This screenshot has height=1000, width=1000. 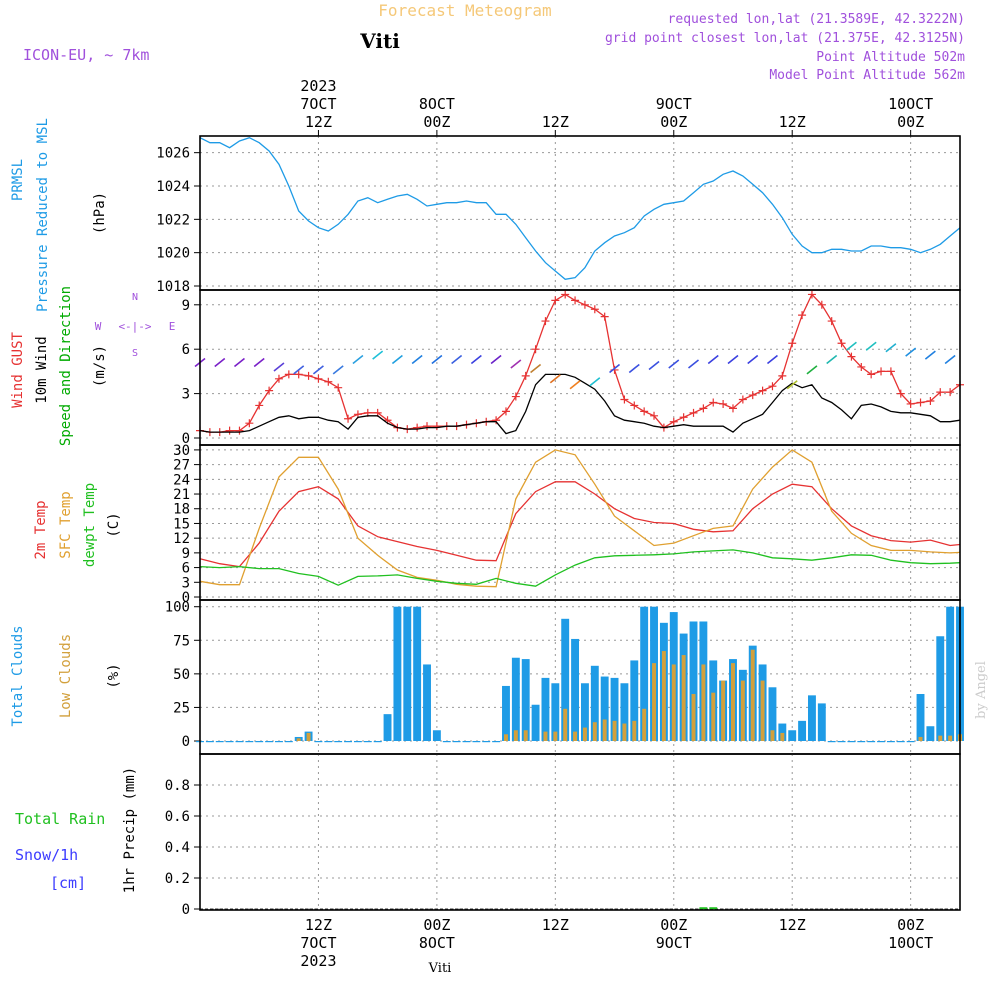 I want to click on time-label-line2: 8OCT, so click(x=437, y=104).